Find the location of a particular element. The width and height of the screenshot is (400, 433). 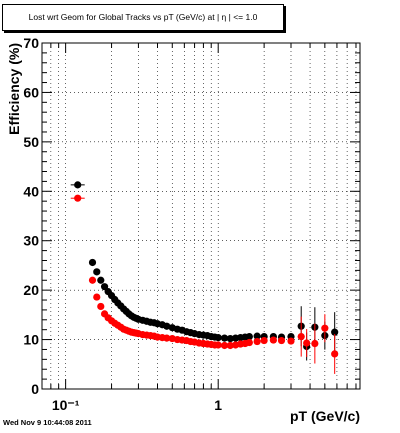

x-tick-labels: 10⁻¹ 1 is located at coordinates (137, 405).